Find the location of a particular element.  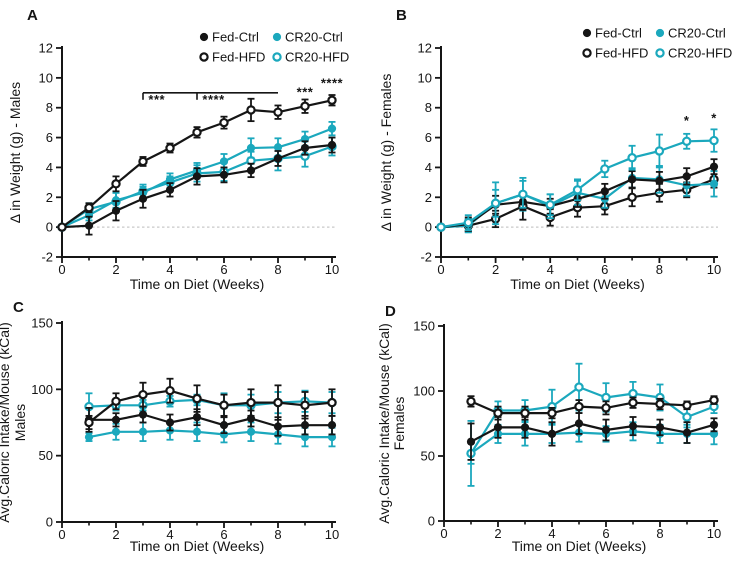

series-line-CR20-HFD is located at coordinates (197, 187).